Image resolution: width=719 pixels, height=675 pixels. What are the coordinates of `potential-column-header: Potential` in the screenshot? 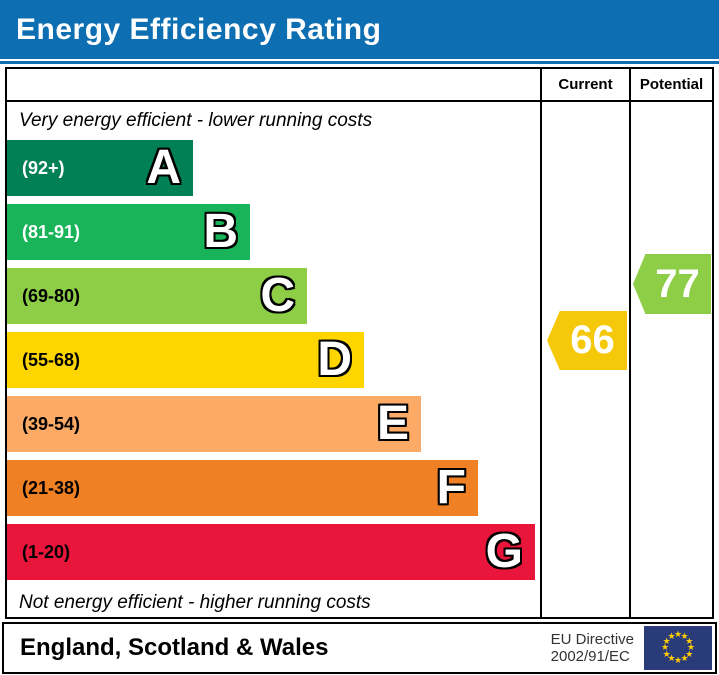 It's located at (670, 84).